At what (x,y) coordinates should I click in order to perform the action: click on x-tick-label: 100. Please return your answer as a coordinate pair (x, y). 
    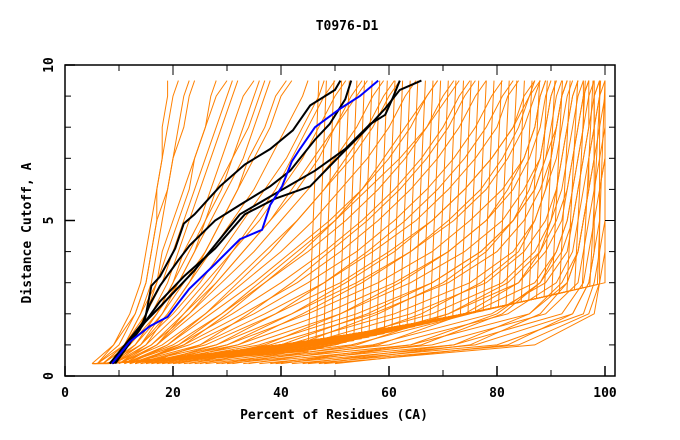
    Looking at the image, I should click on (605, 393).